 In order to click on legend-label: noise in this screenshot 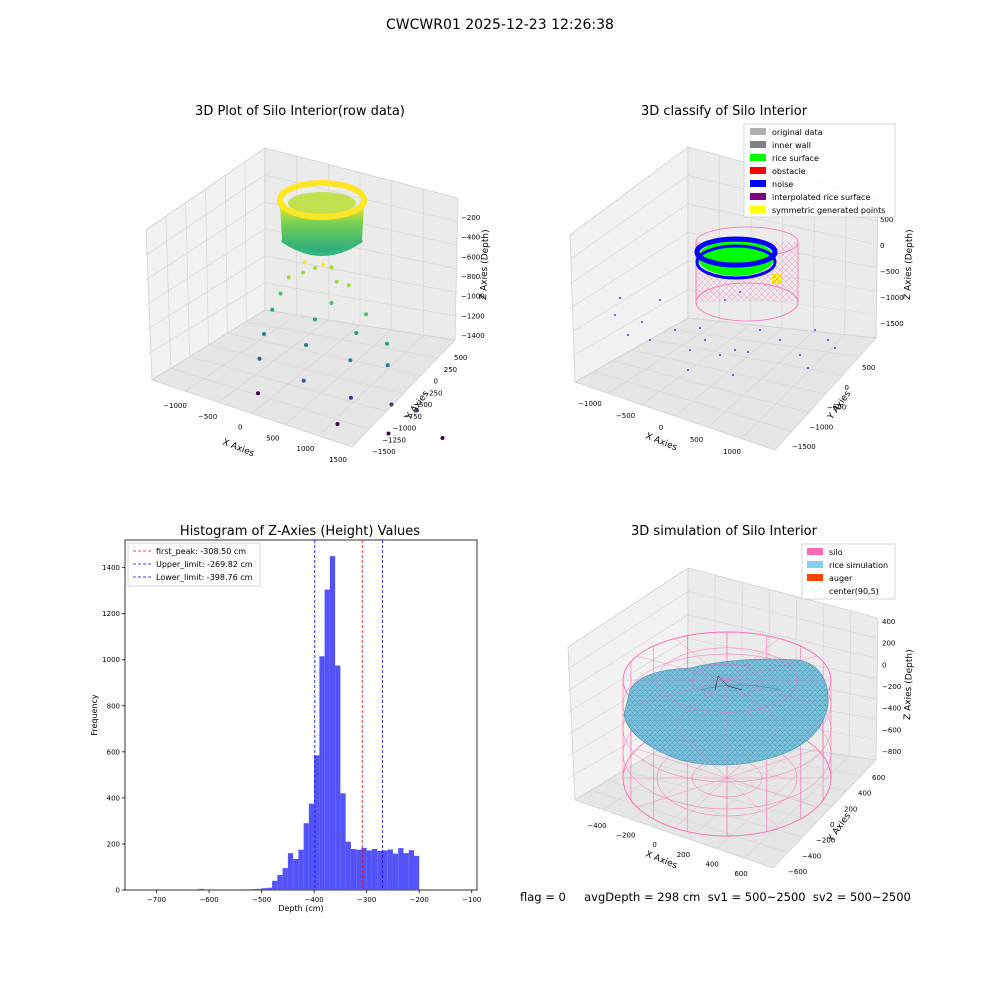, I will do `click(782, 184)`.